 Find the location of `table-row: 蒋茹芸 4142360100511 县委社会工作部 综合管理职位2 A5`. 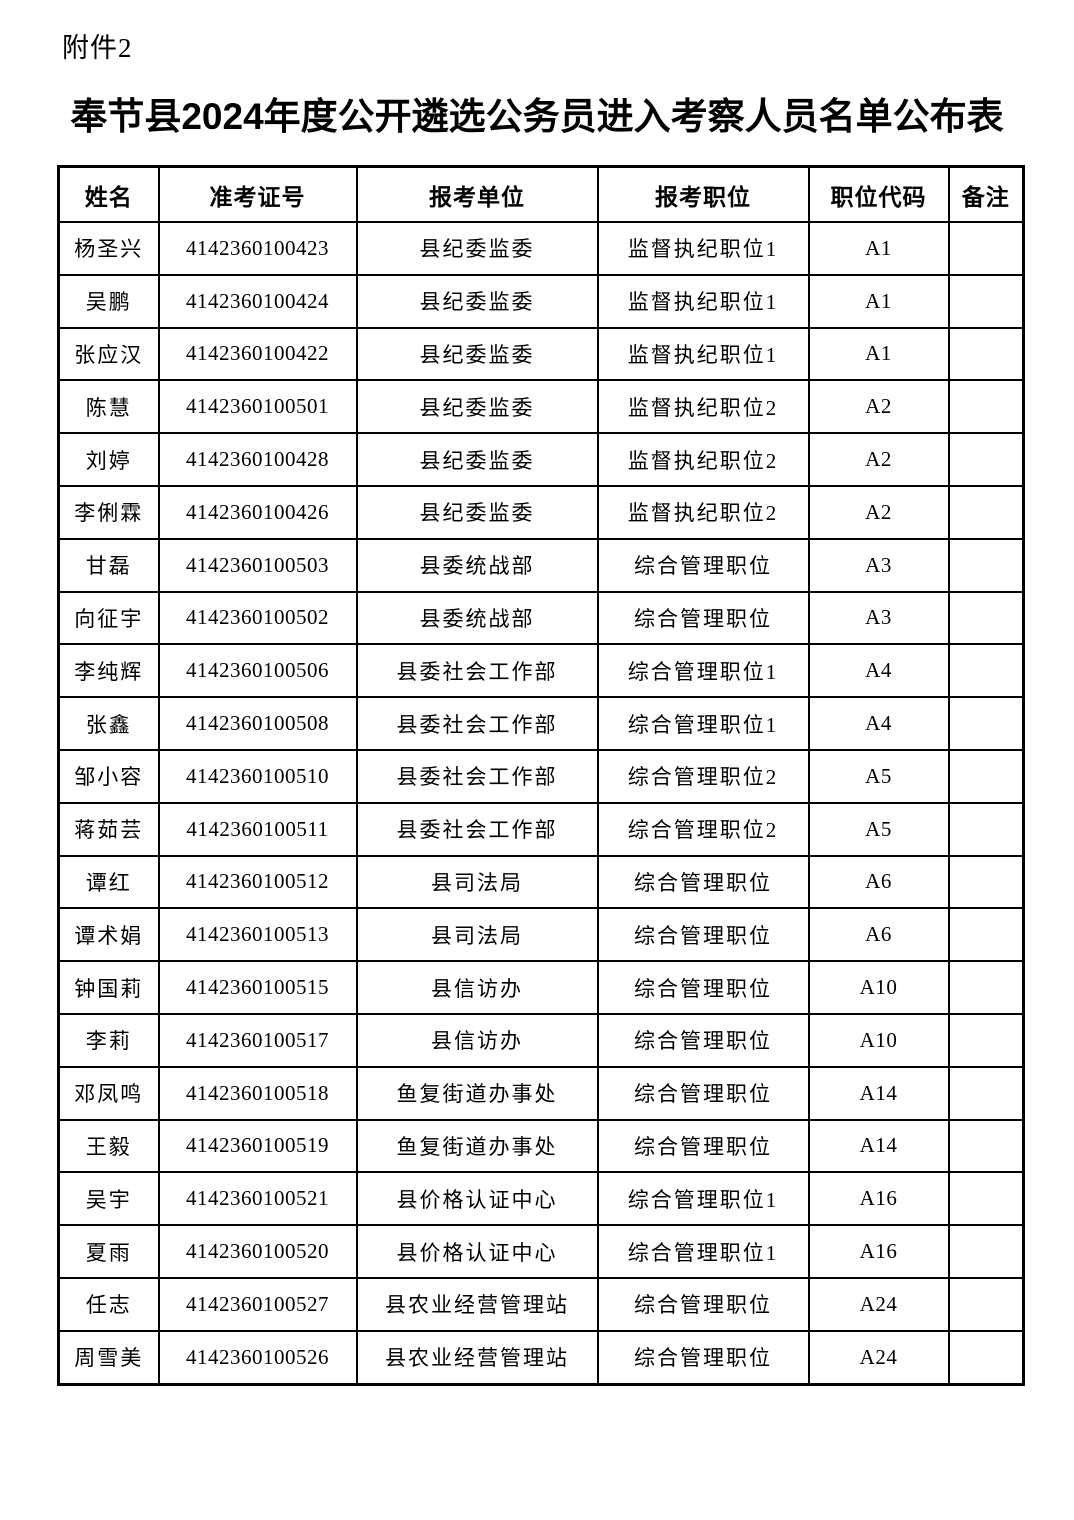

table-row: 蒋茹芸 4142360100511 县委社会工作部 综合管理职位2 A5 is located at coordinates (541, 829).